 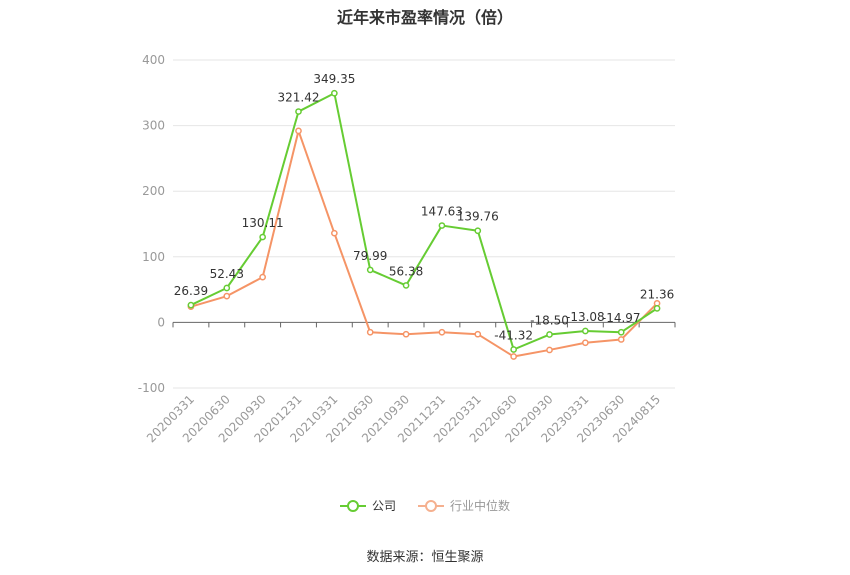 What do you see at coordinates (549, 321) in the screenshot?
I see `data-label: -18.50` at bounding box center [549, 321].